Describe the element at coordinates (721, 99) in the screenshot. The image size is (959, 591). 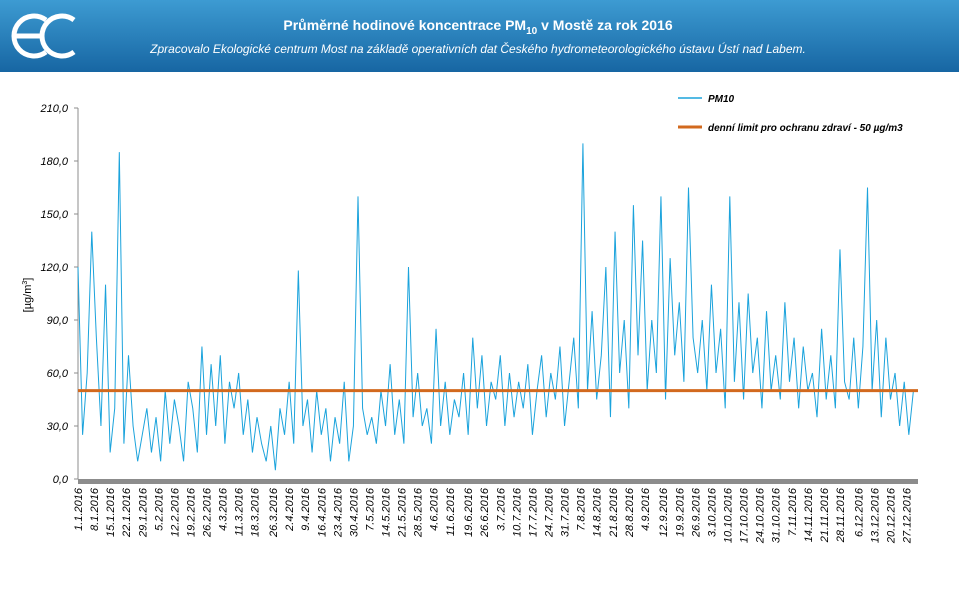
I see `legend-label: PM10` at that location.